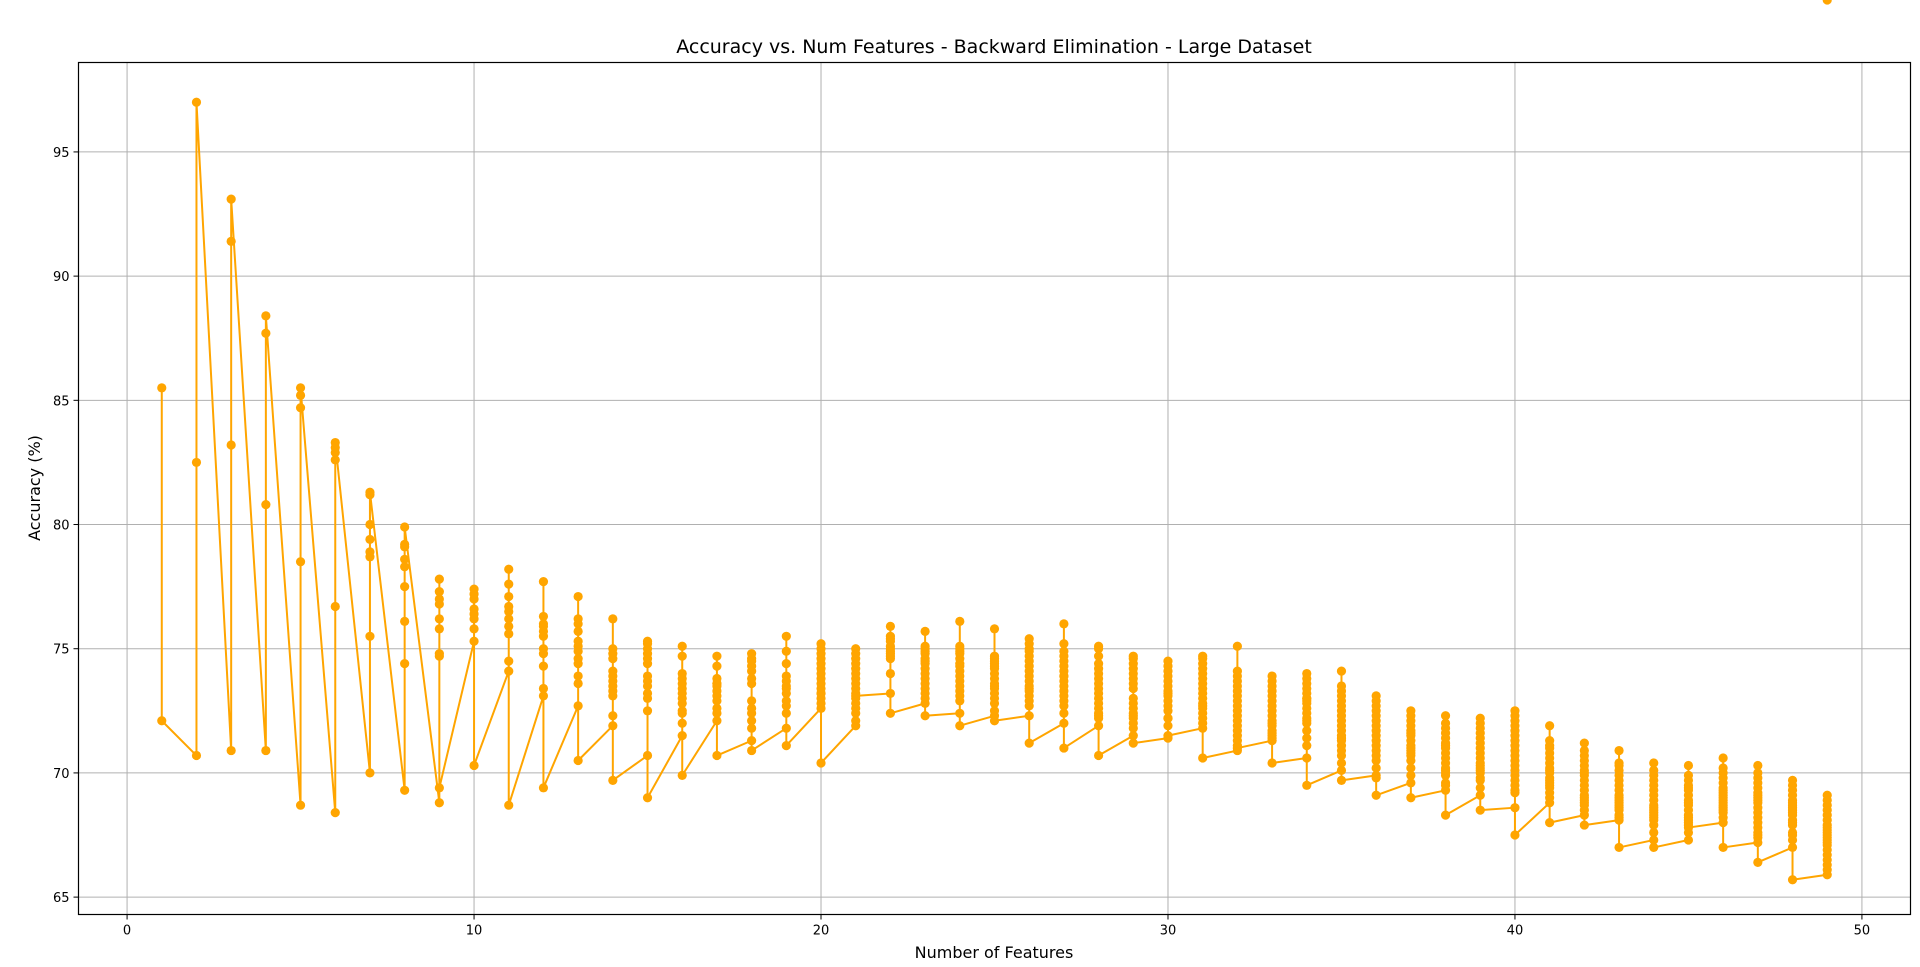 The width and height of the screenshot is (1920, 967). What do you see at coordinates (61, 650) in the screenshot?
I see `y-tick-label: 75` at bounding box center [61, 650].